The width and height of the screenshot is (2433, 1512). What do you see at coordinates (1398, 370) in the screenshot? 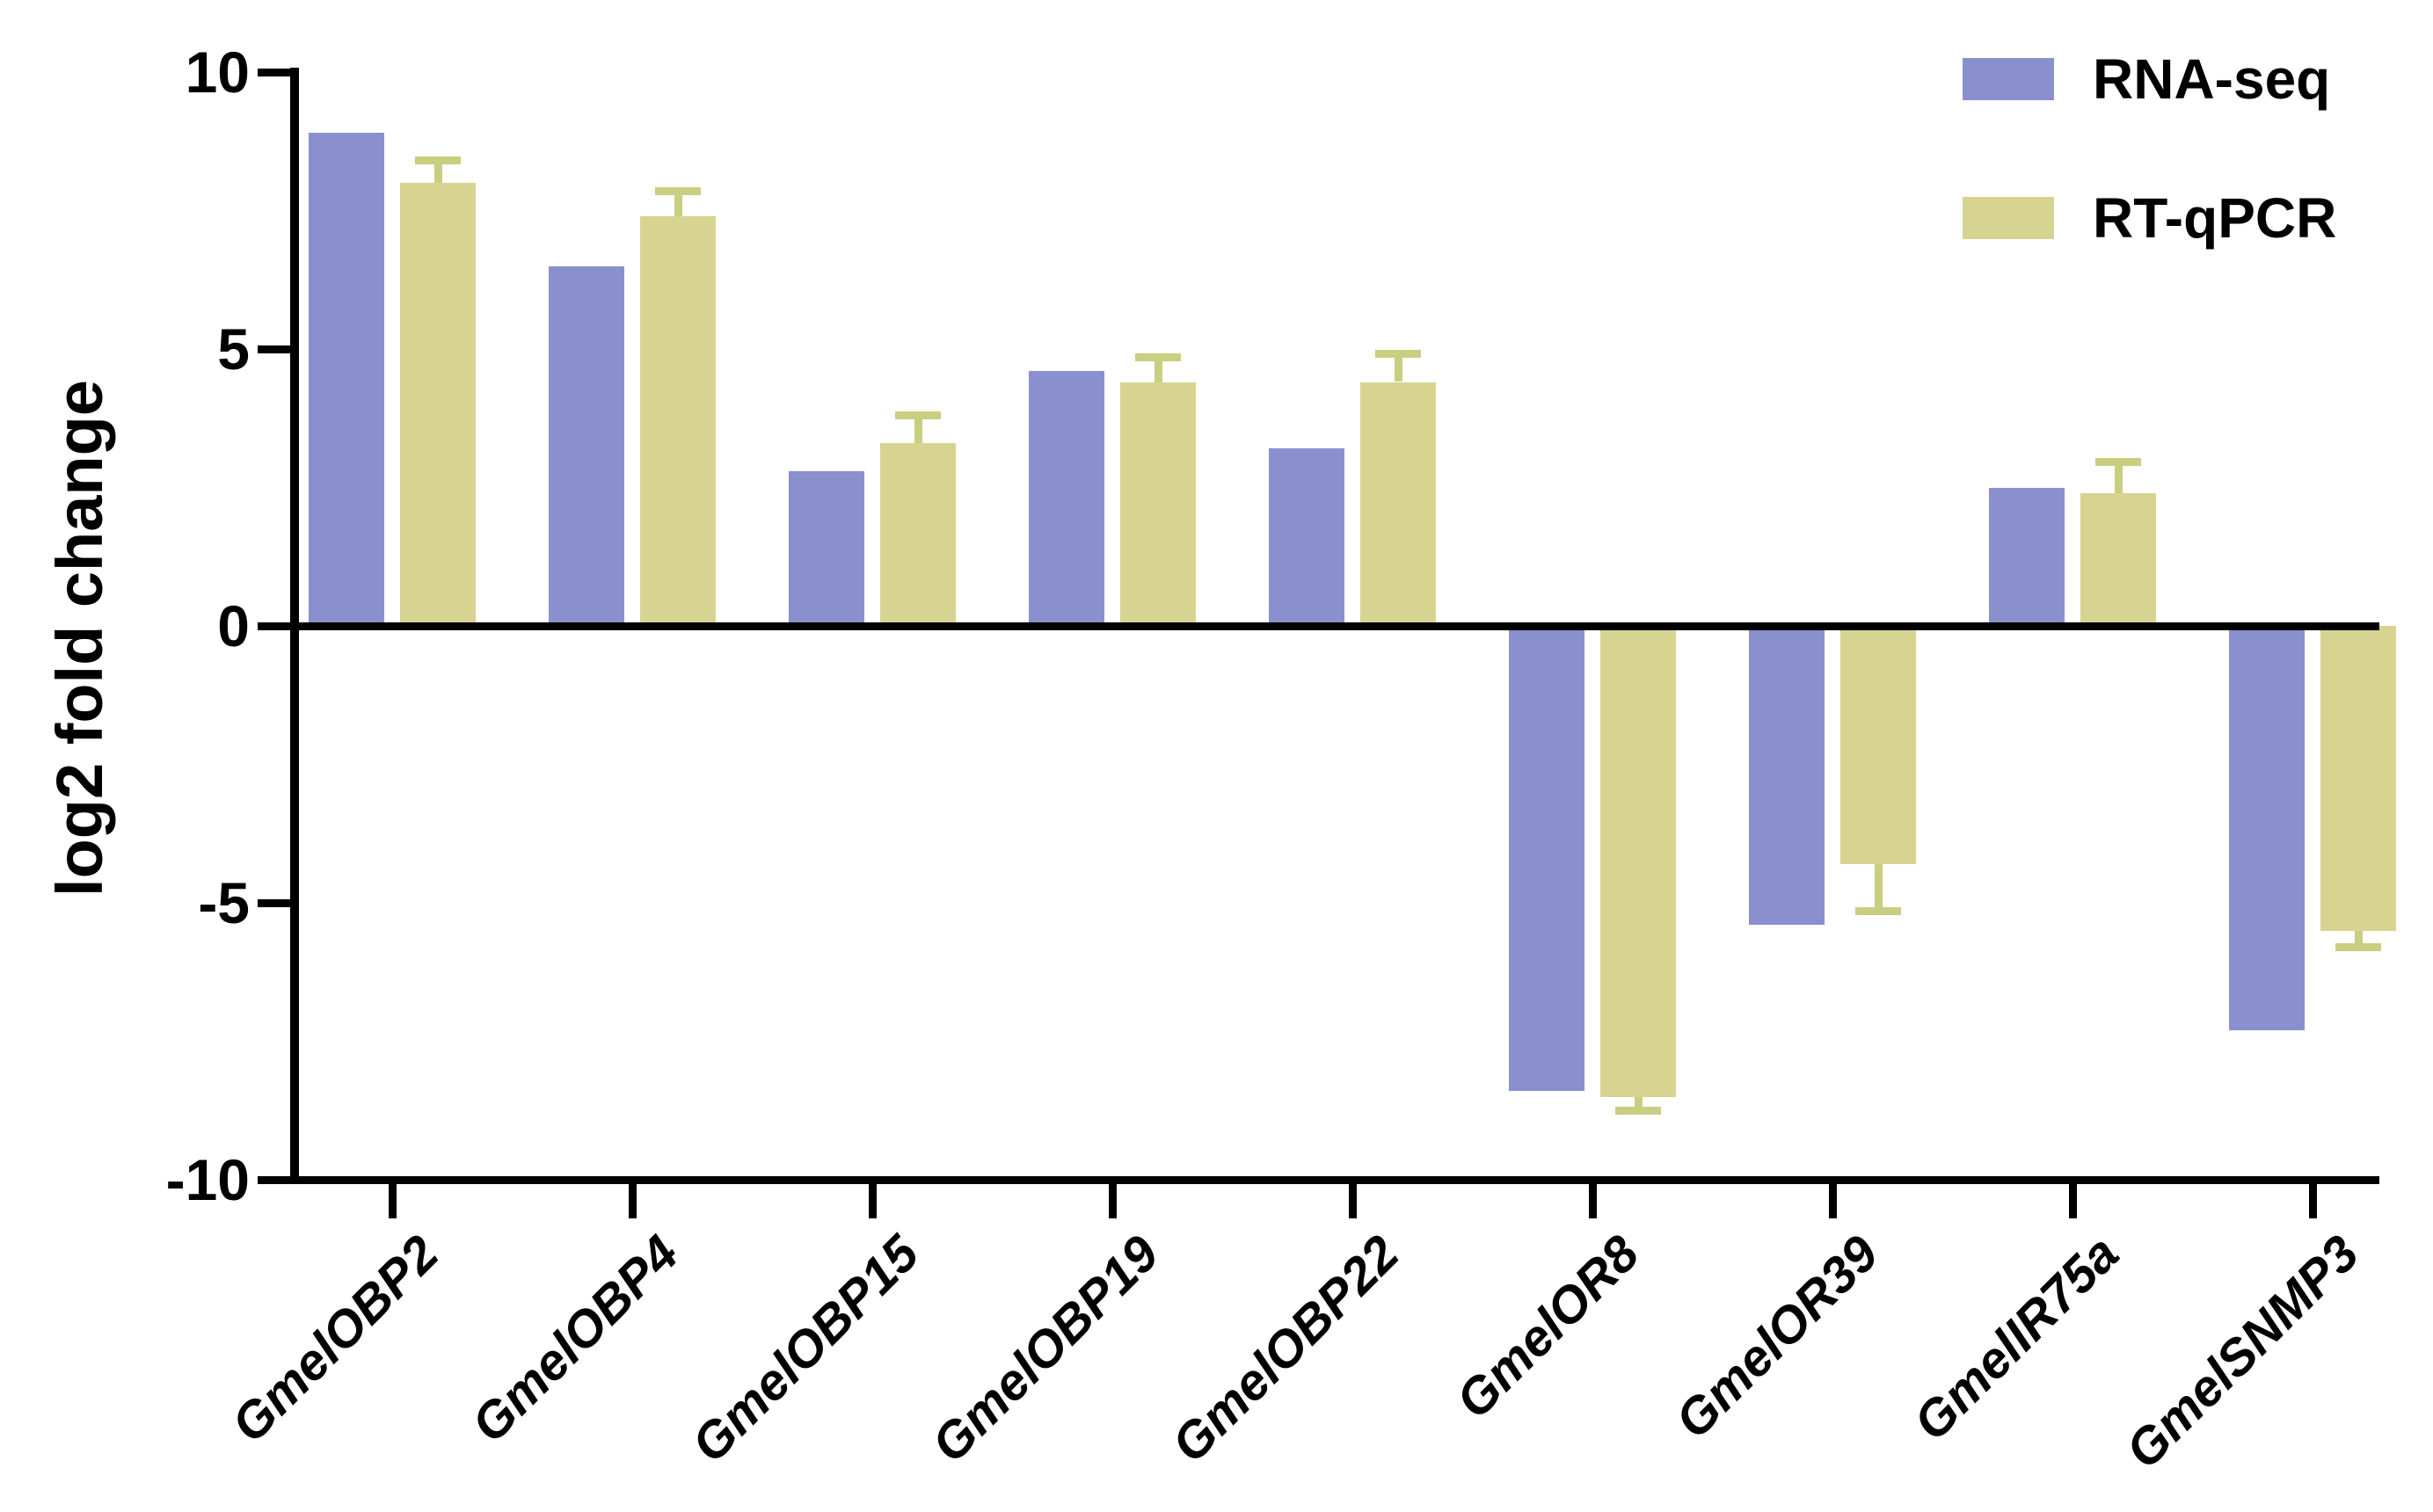
I see `error-bar-stem-GmelOBP22` at bounding box center [1398, 370].